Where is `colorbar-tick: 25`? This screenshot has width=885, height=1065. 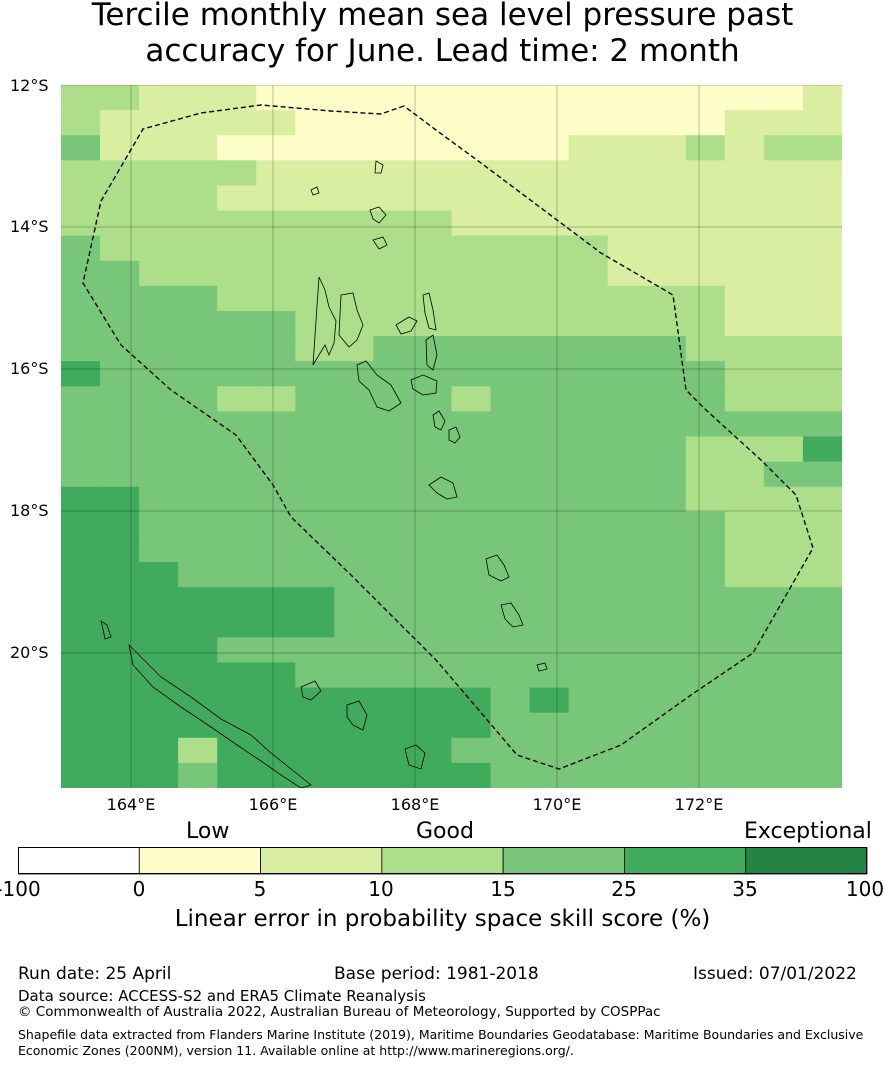 colorbar-tick: 25 is located at coordinates (624, 889).